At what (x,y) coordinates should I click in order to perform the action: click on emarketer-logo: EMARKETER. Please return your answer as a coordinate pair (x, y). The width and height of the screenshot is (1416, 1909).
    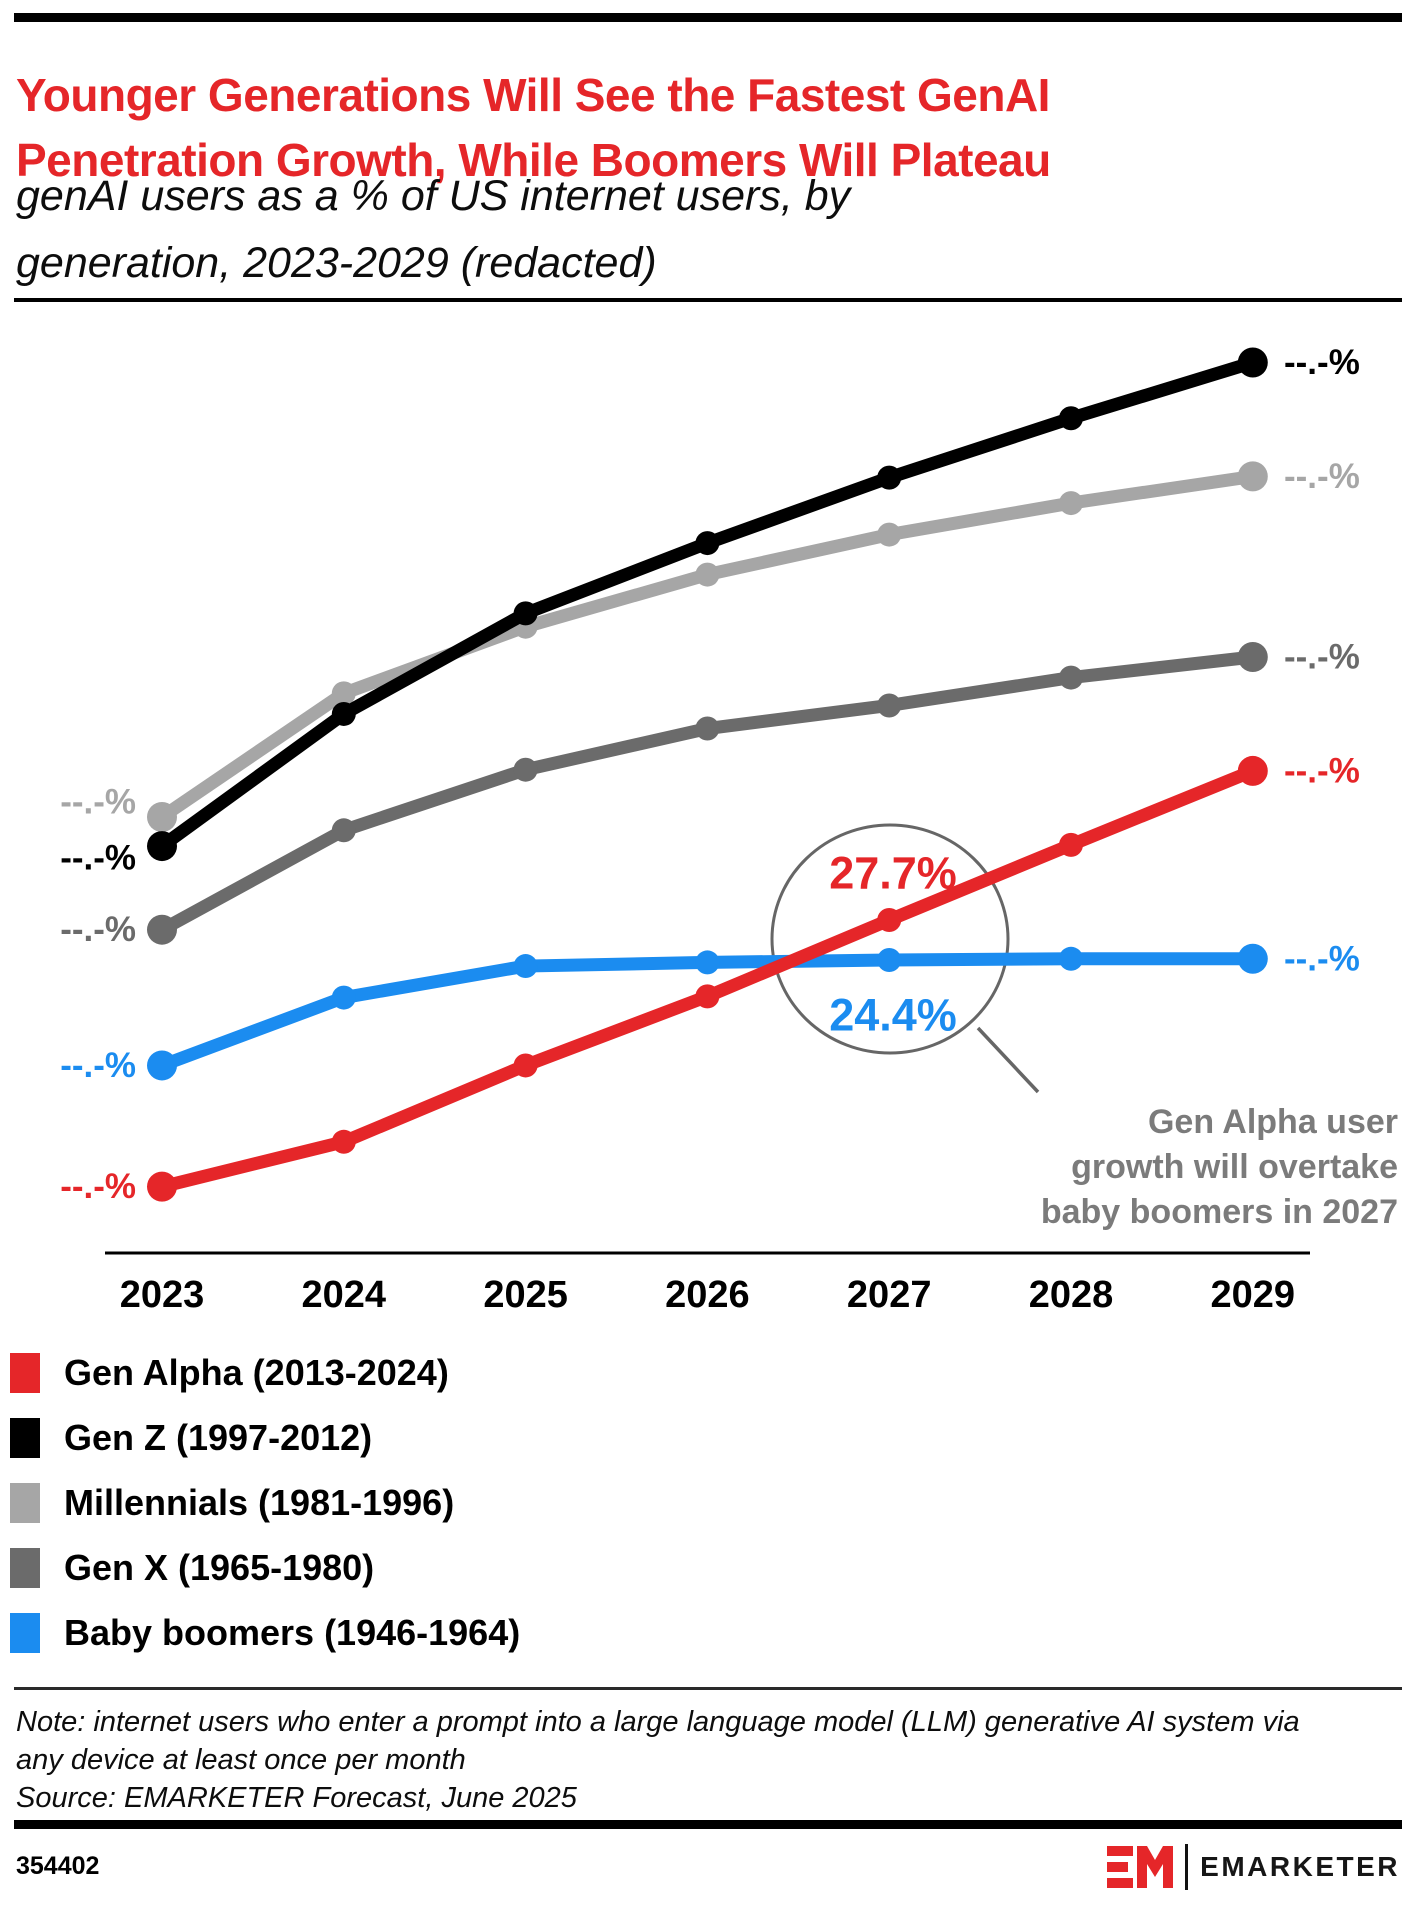
    Looking at the image, I should click on (1253, 1867).